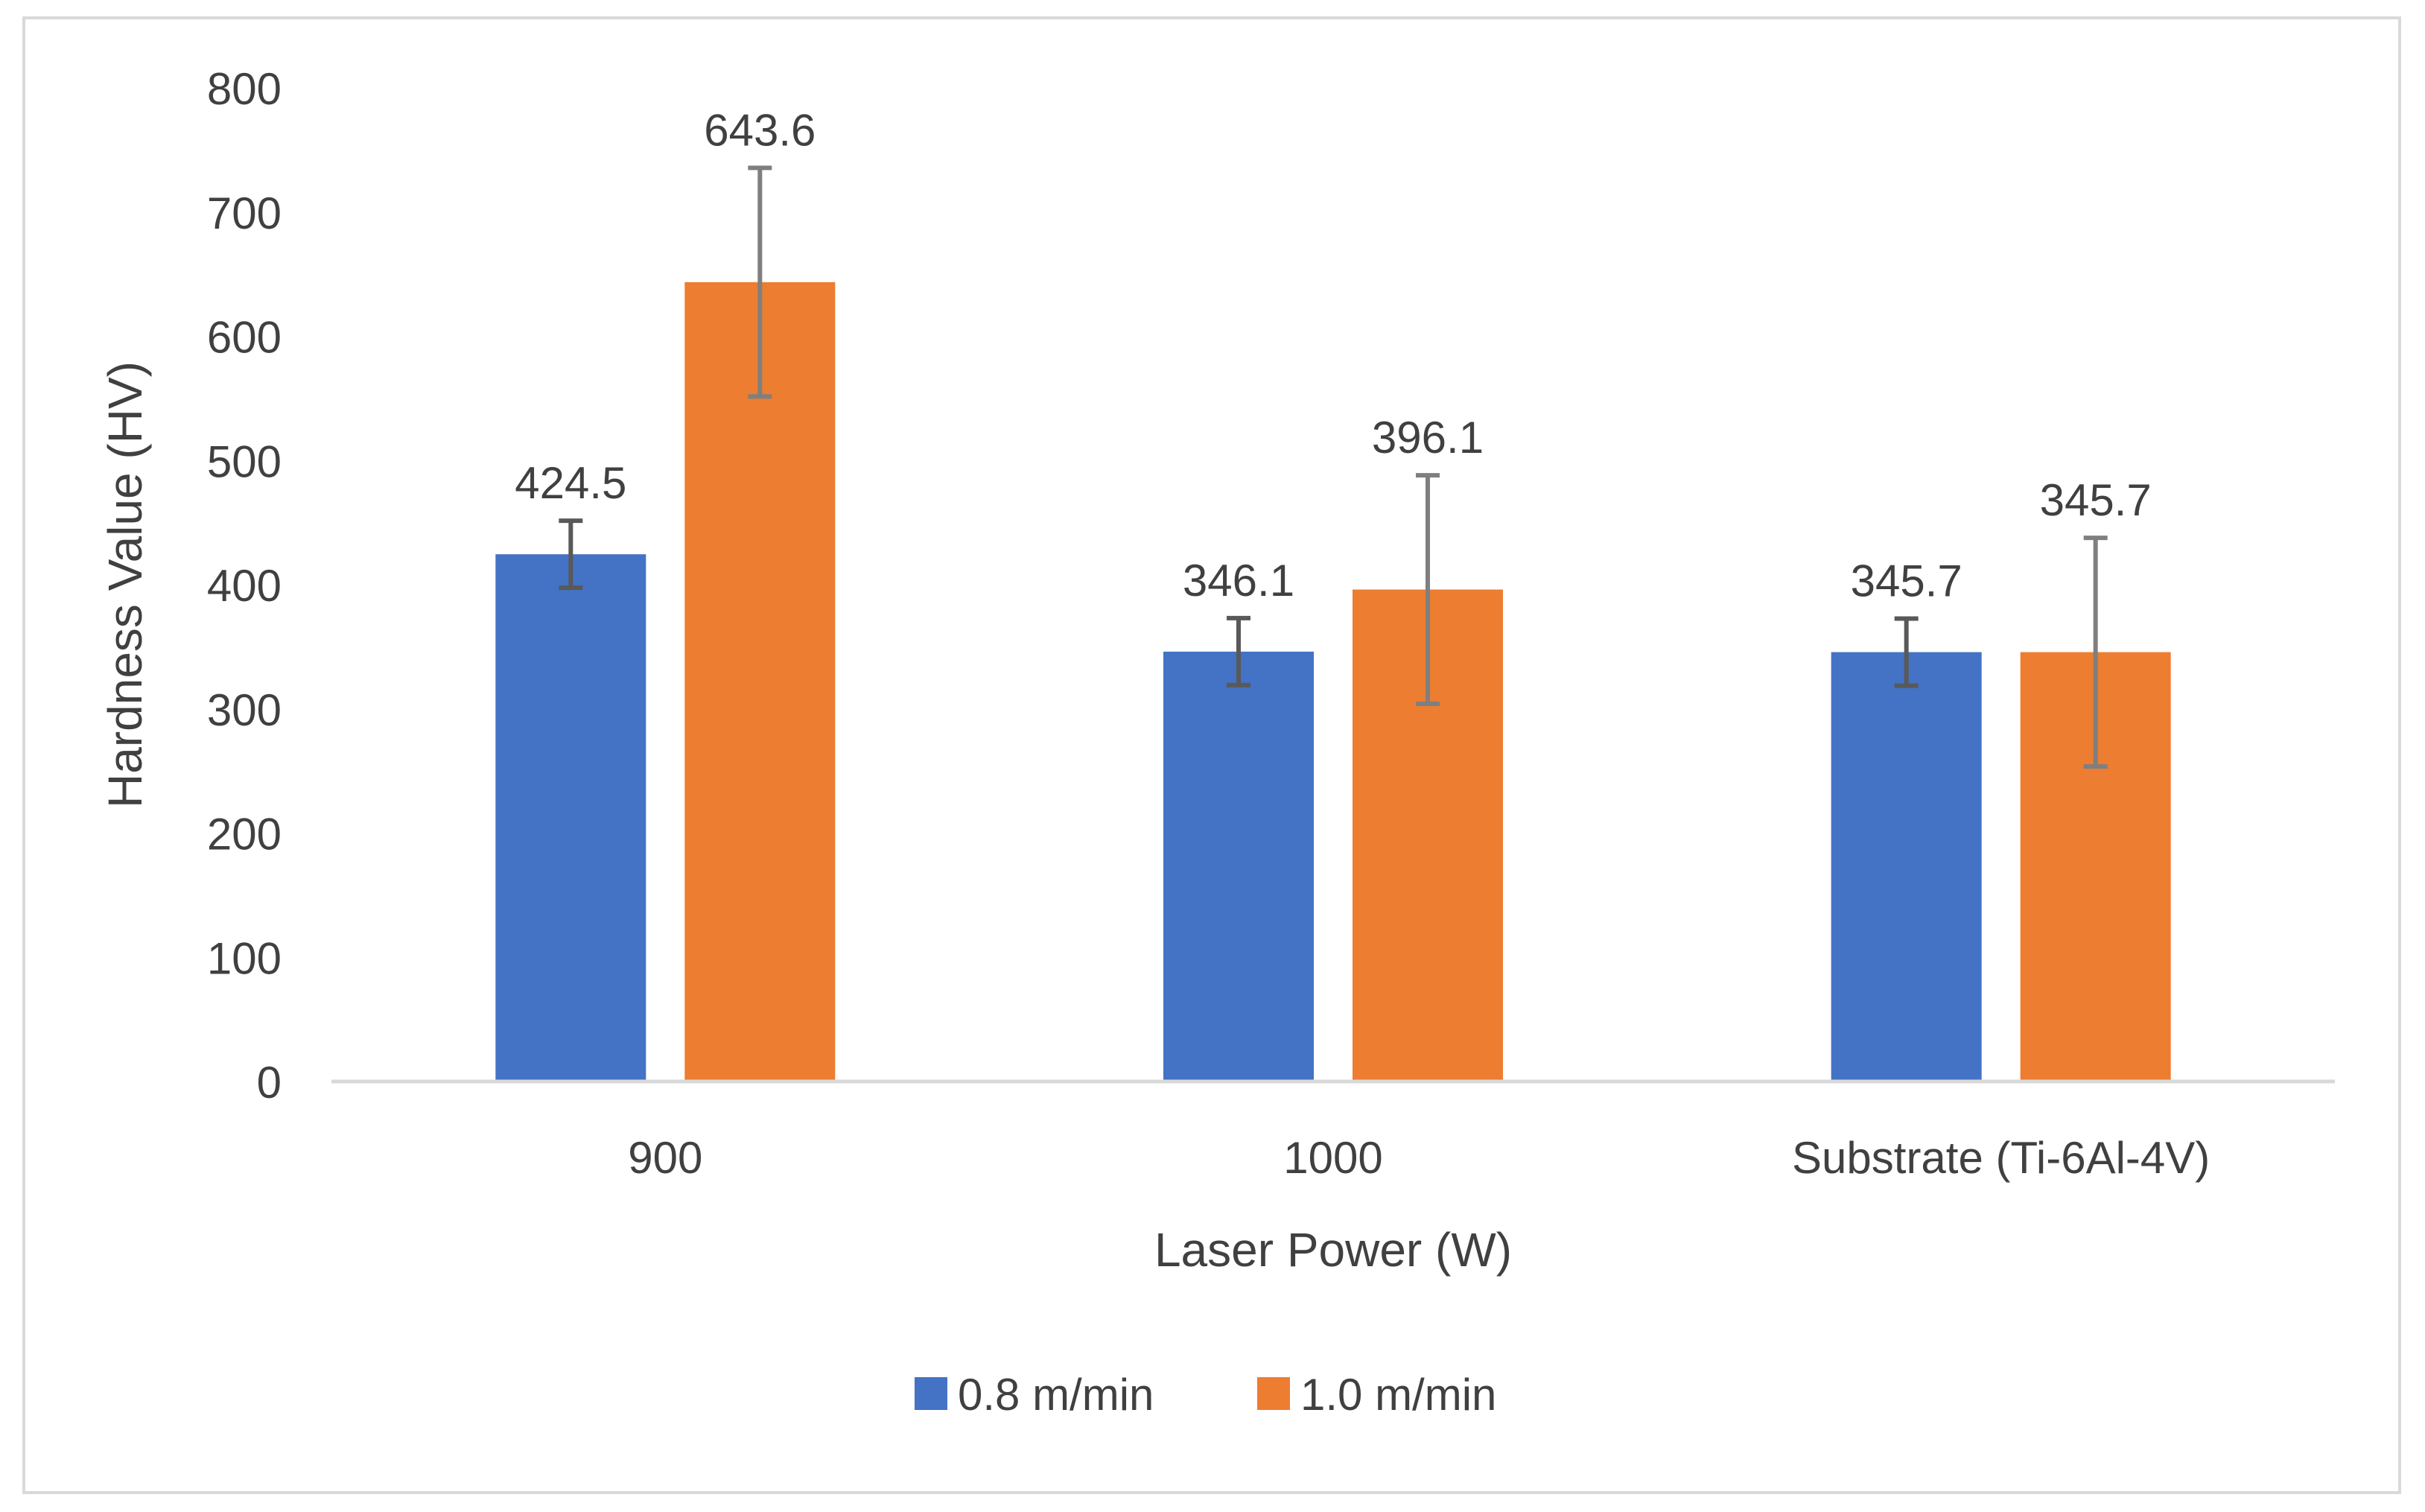  I want to click on data-label: 396.1, so click(1428, 438).